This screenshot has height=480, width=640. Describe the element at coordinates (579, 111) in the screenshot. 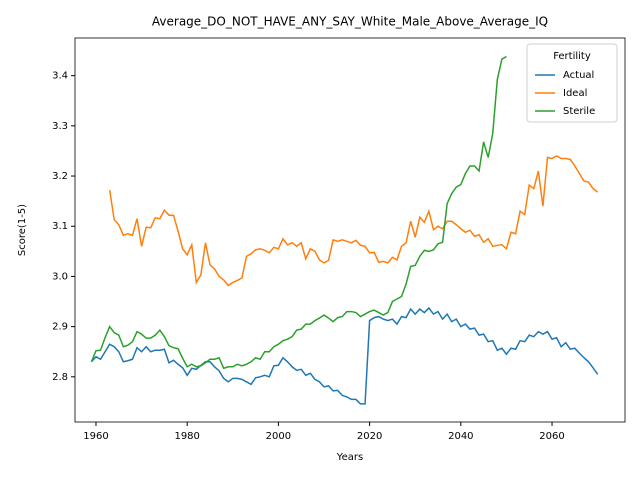

I see `legend-label: Sterile` at that location.